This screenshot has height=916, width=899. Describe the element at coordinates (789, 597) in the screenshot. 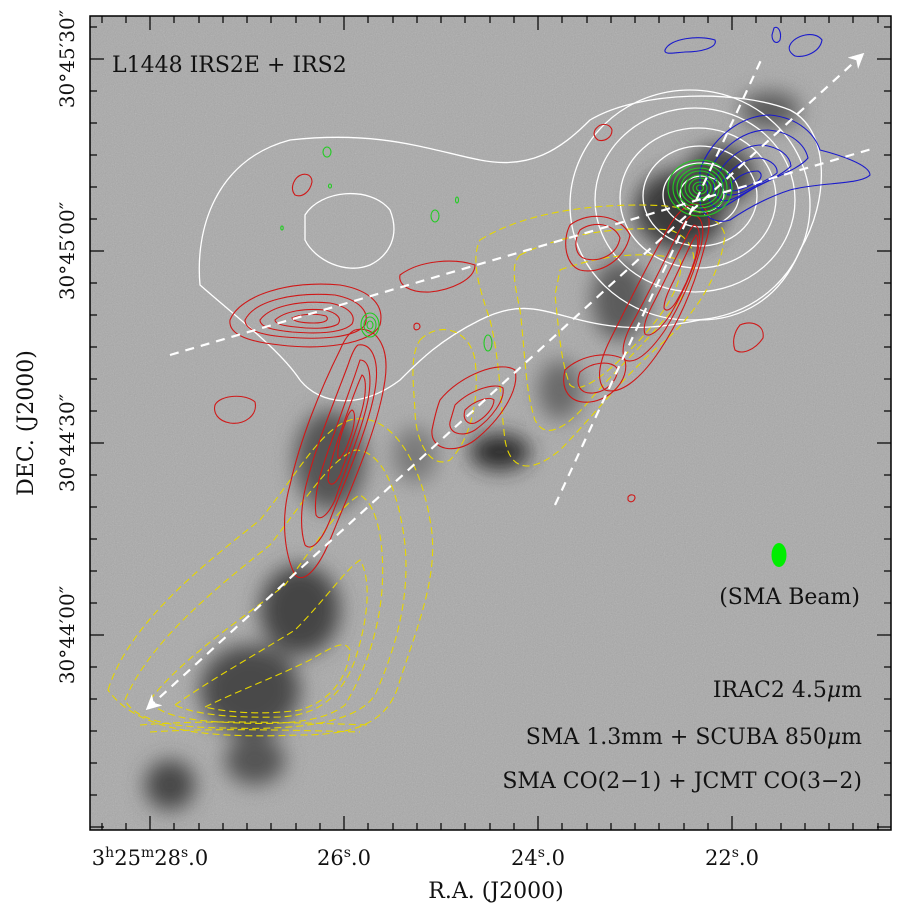

I see `sma-beam-label: (SMA Beam)` at that location.